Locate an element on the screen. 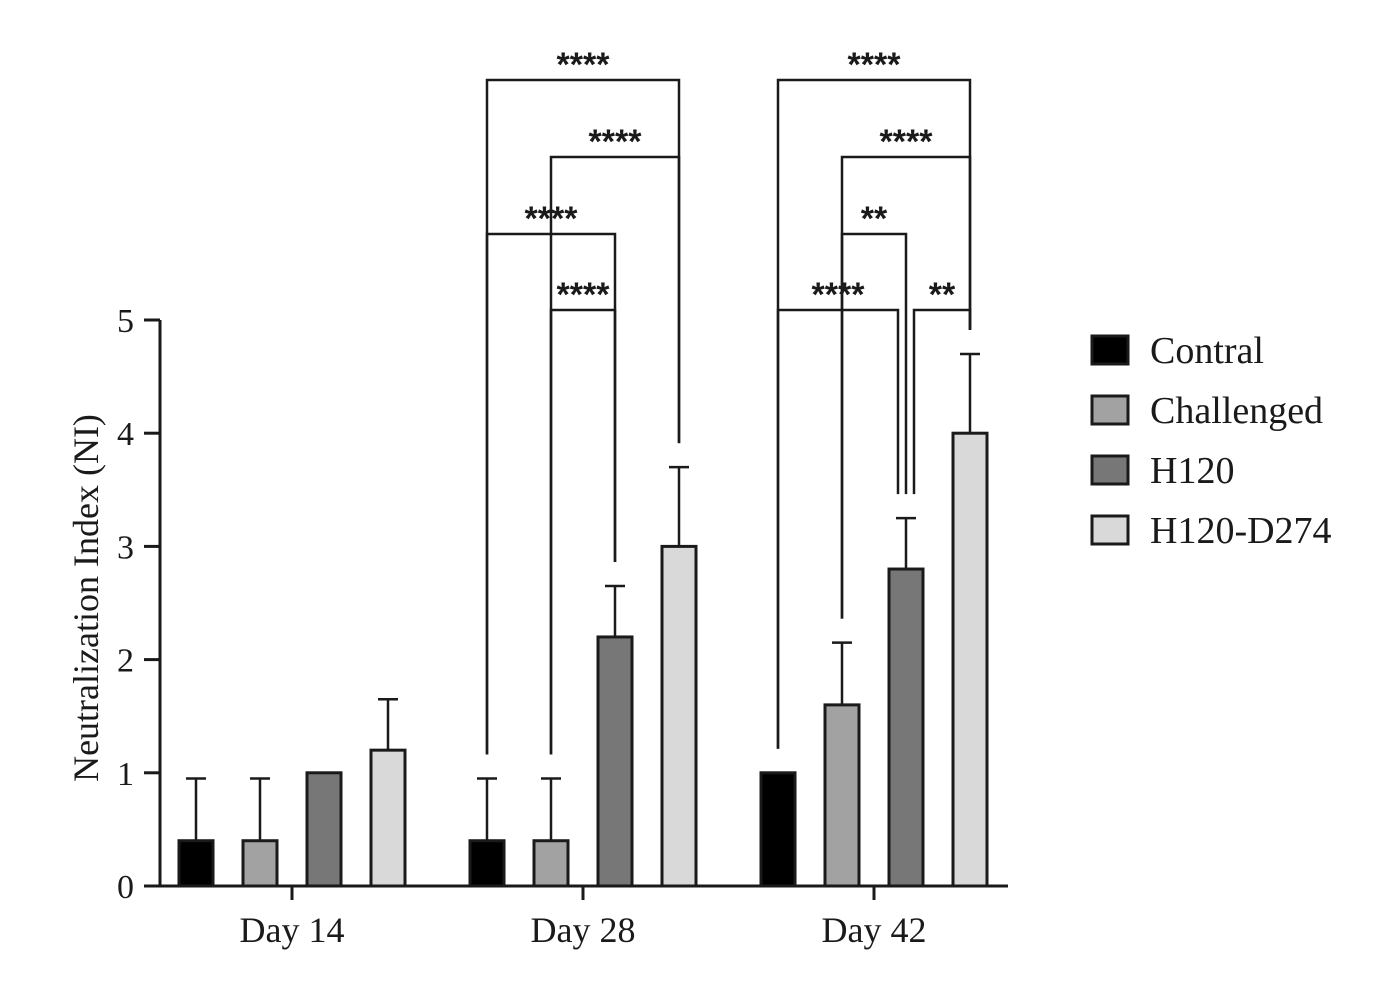  legend: Contral Challenged H120 H120-D274 is located at coordinates (1211, 441).